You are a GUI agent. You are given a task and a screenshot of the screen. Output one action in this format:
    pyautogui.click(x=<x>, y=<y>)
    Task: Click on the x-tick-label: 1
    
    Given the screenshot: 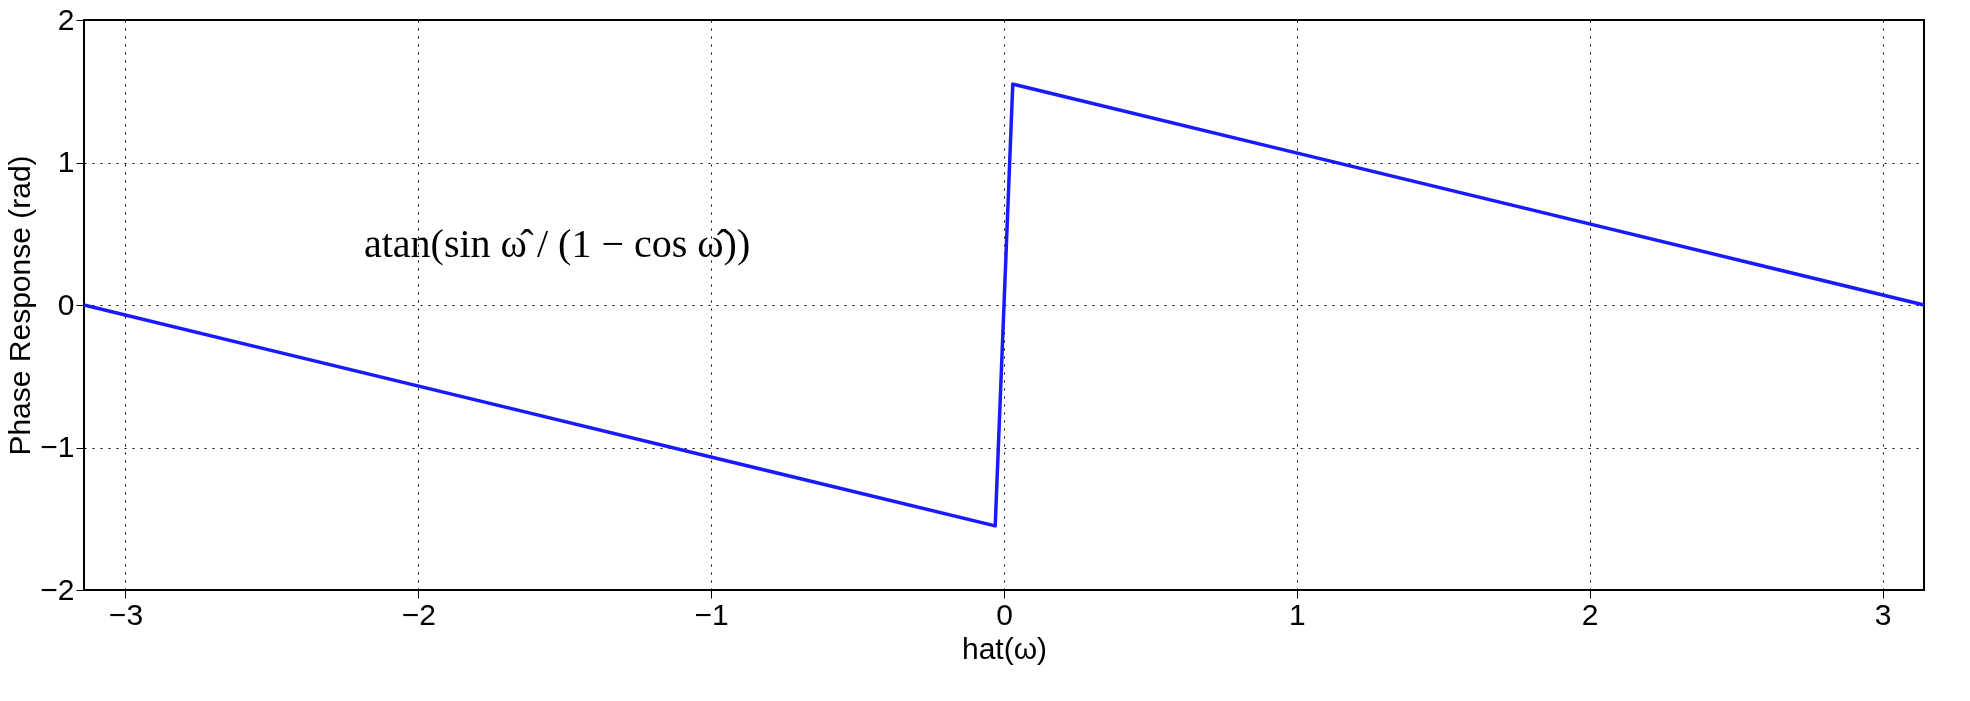 What is the action you would take?
    pyautogui.click(x=1297, y=614)
    